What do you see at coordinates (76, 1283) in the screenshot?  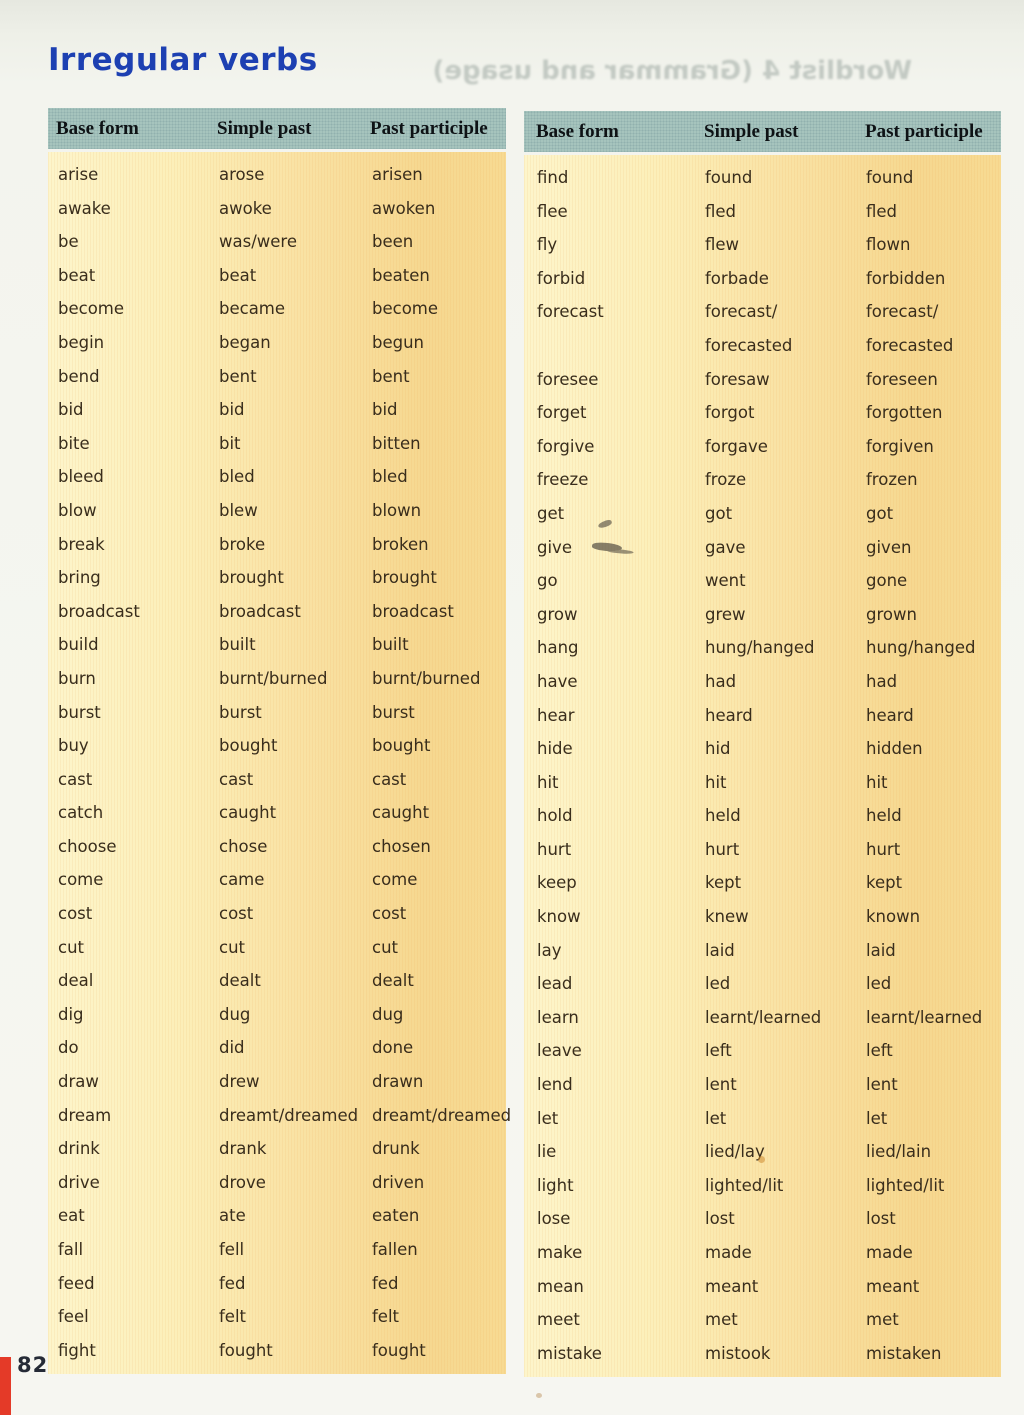 I see `base-form-cell: feed` at bounding box center [76, 1283].